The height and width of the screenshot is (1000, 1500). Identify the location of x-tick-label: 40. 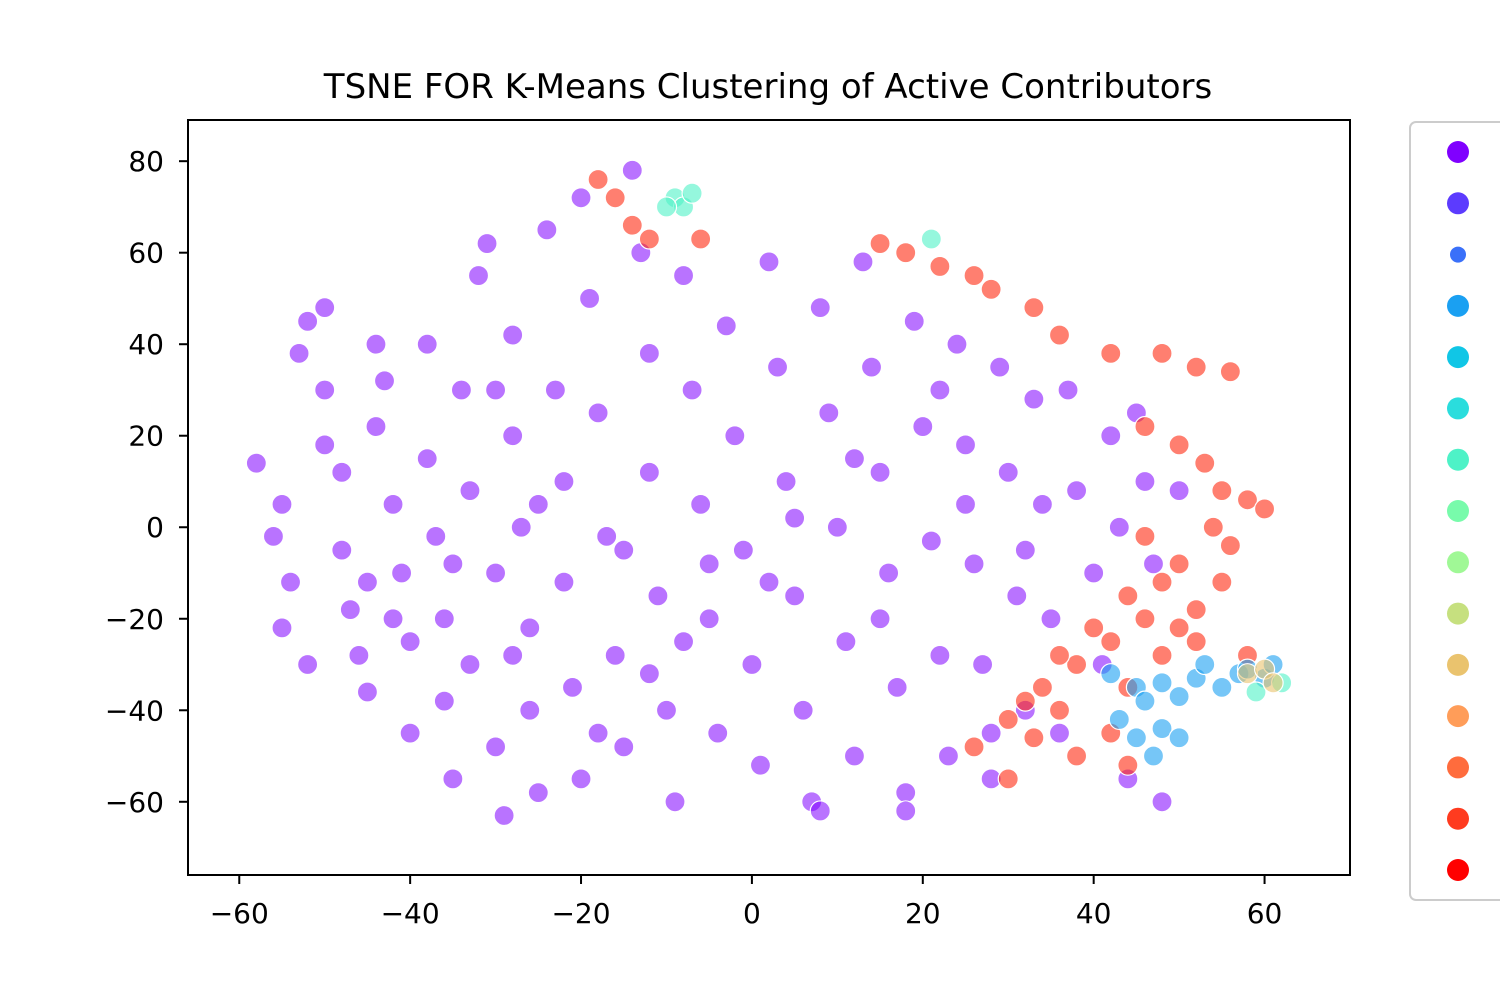
(1094, 913).